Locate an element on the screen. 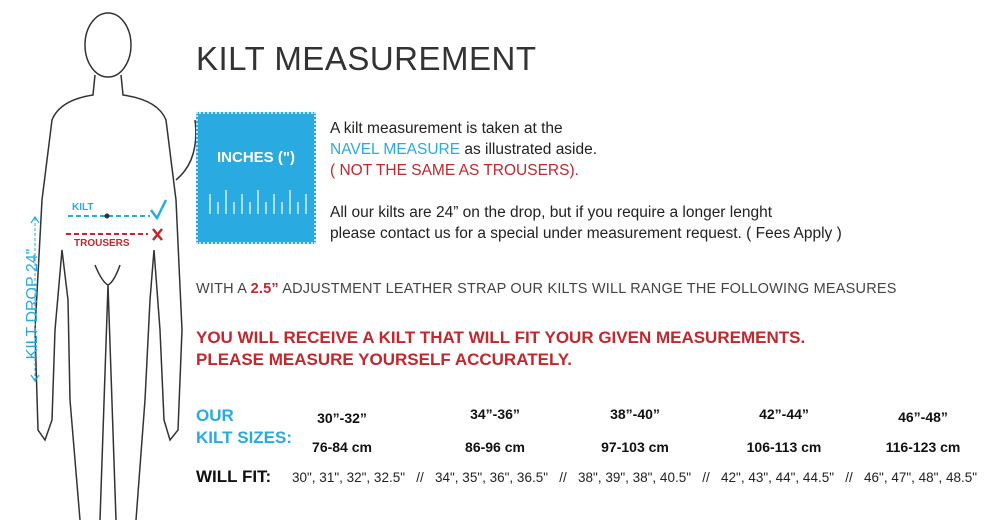 The image size is (1000, 531). size-cm: 116-123 cm is located at coordinates (923, 447).